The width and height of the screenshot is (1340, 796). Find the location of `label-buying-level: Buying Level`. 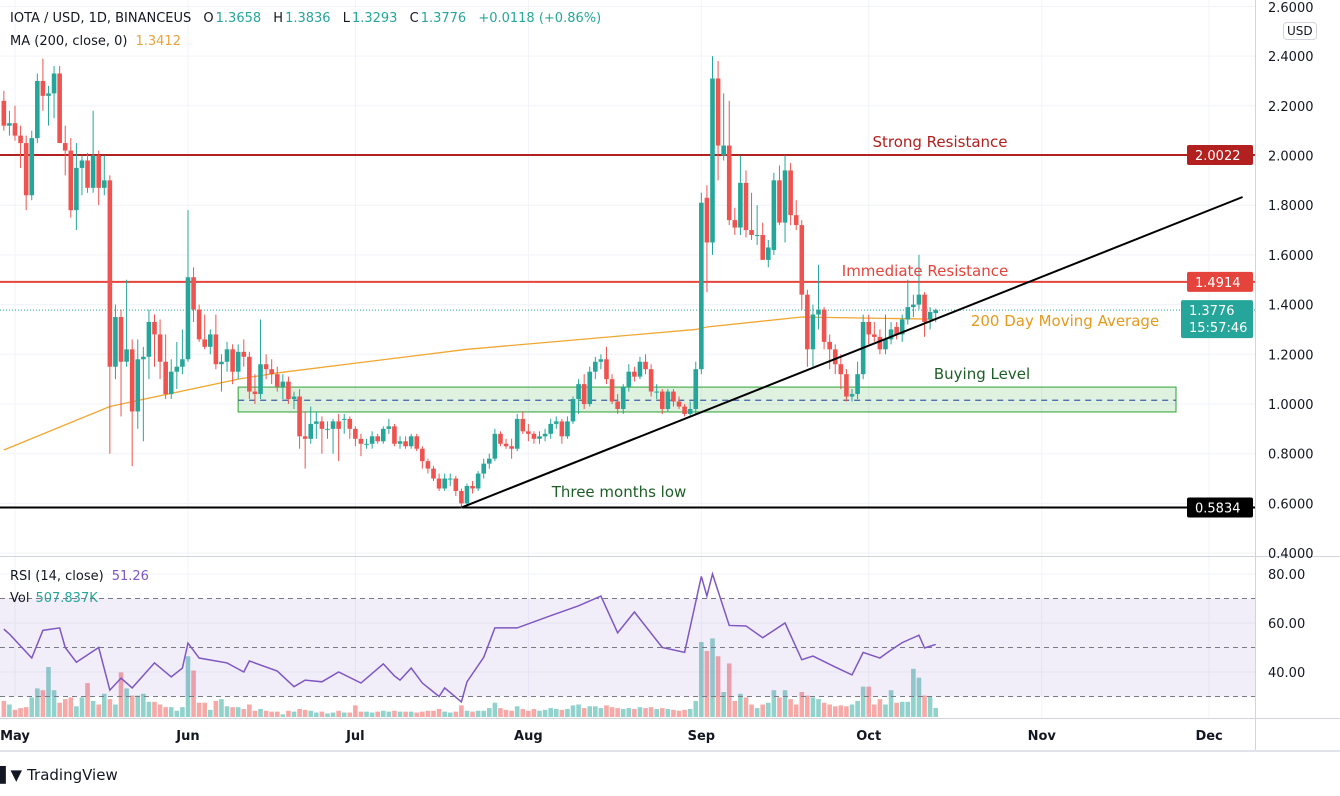

label-buying-level: Buying Level is located at coordinates (982, 374).